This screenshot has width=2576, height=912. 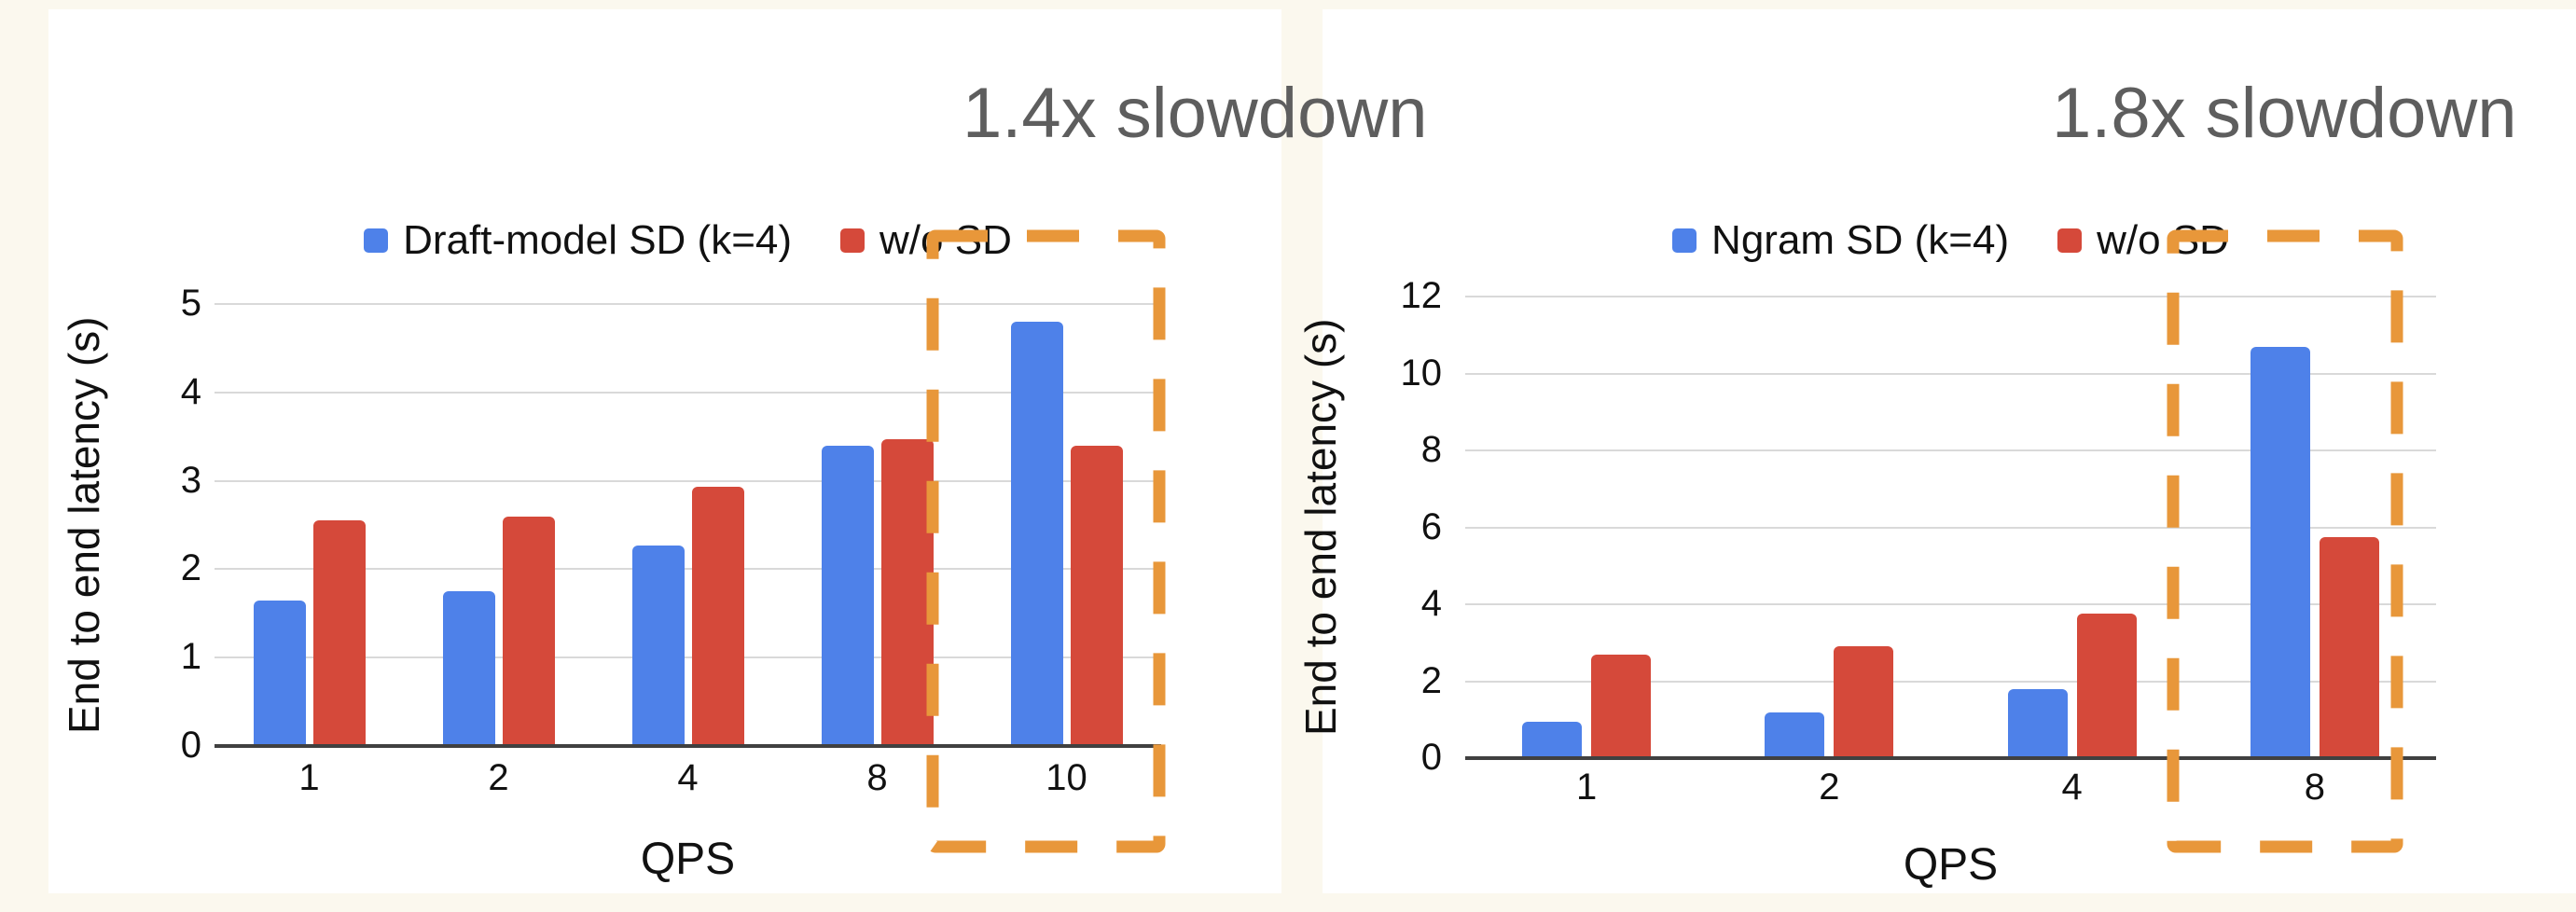 I want to click on legend-item: Draft-model SD (k=4), so click(x=578, y=240).